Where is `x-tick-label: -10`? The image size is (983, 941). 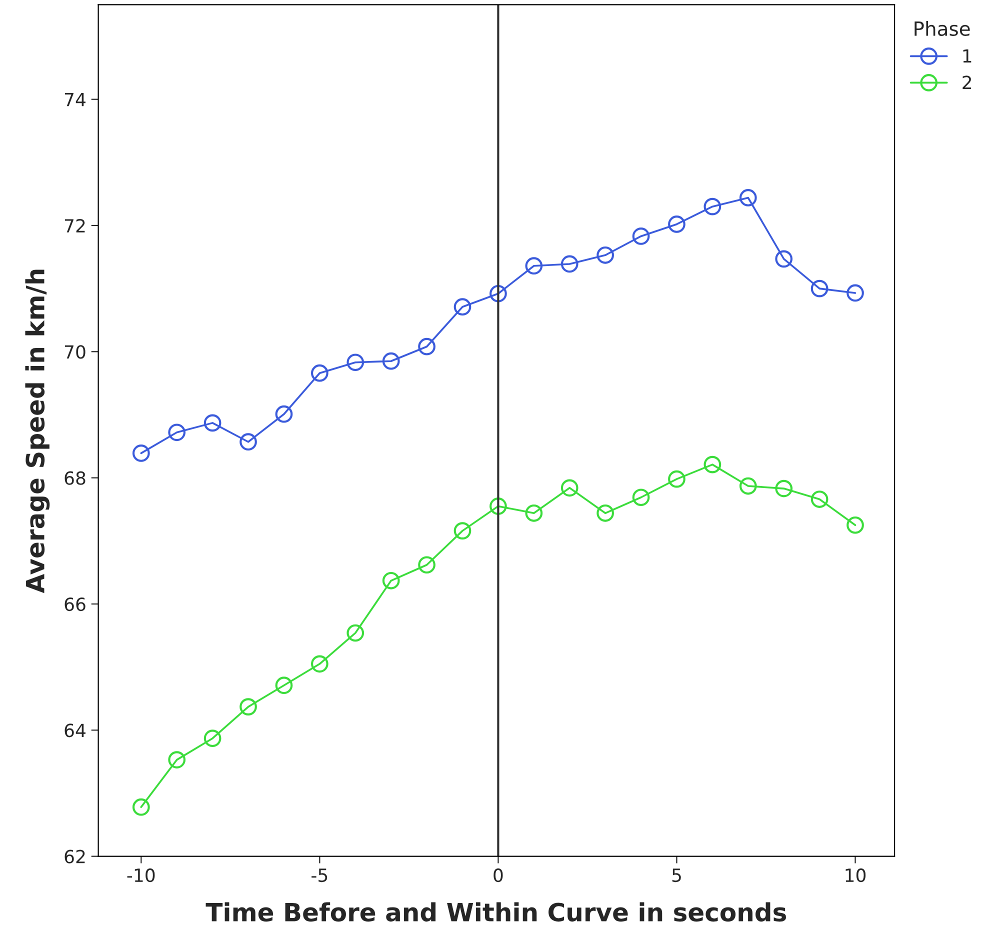 x-tick-label: -10 is located at coordinates (141, 875).